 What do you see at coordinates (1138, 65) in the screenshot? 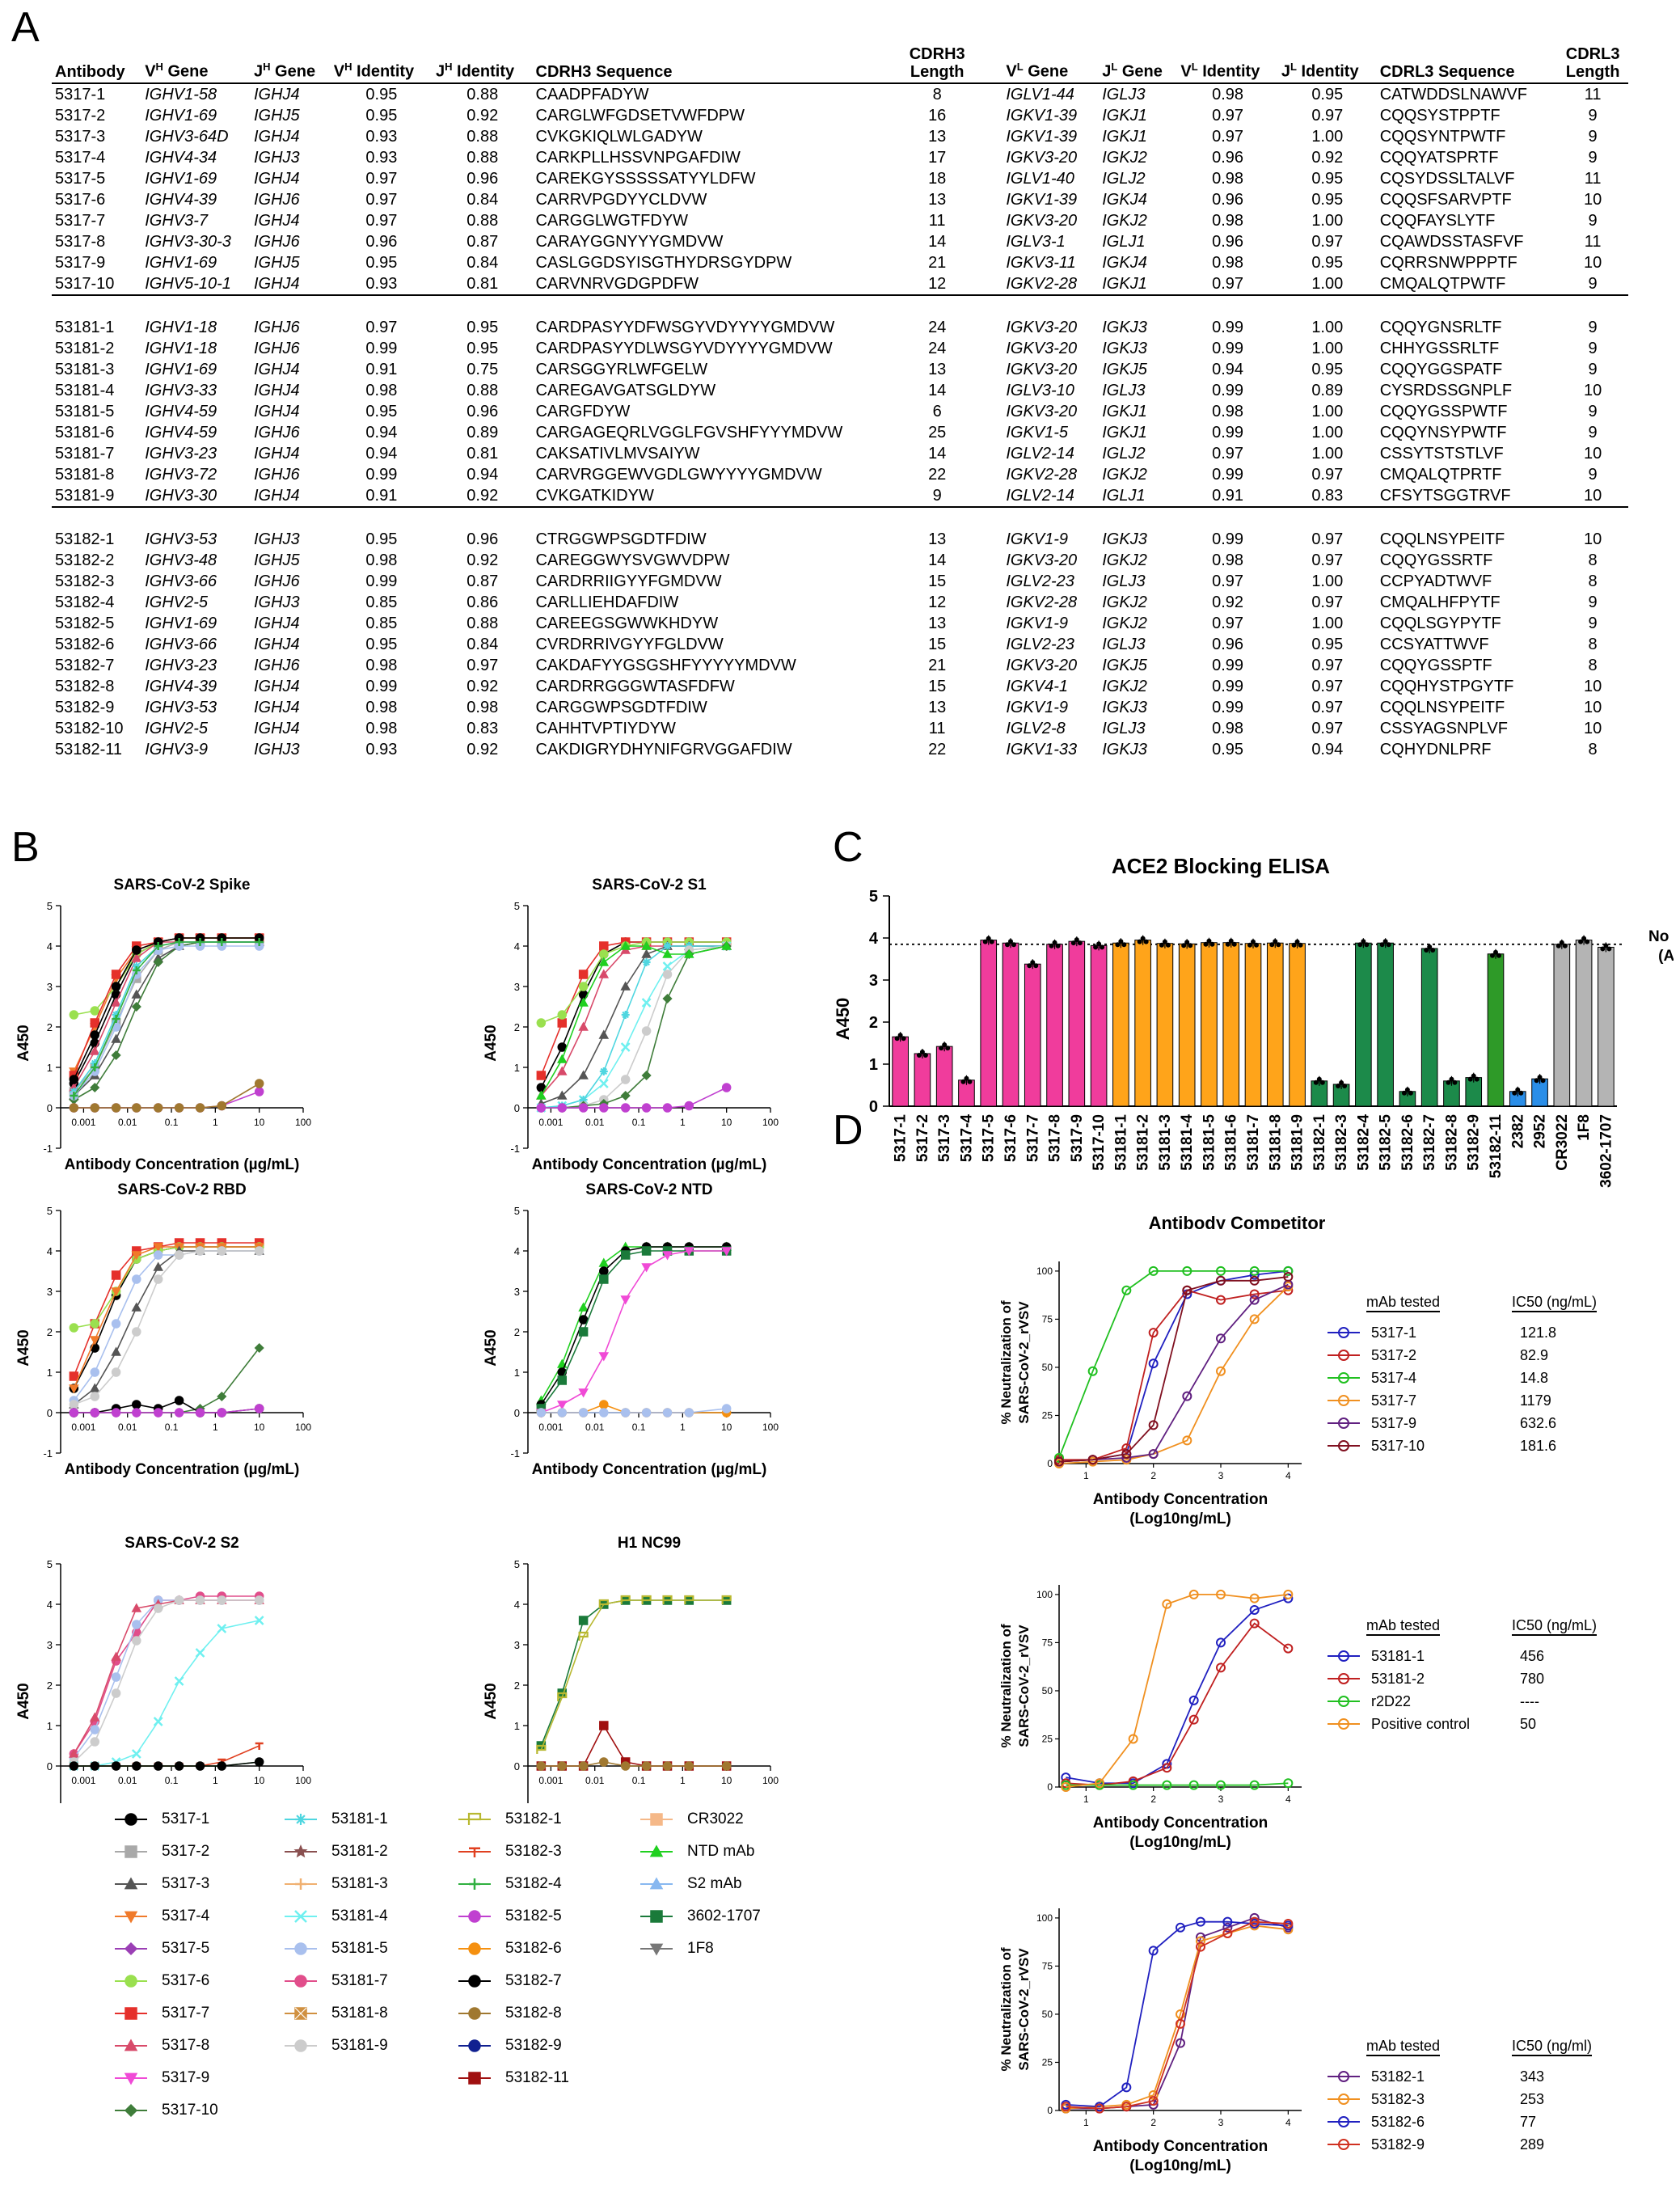
I see `col-jl-gene: JL Gene` at bounding box center [1138, 65].